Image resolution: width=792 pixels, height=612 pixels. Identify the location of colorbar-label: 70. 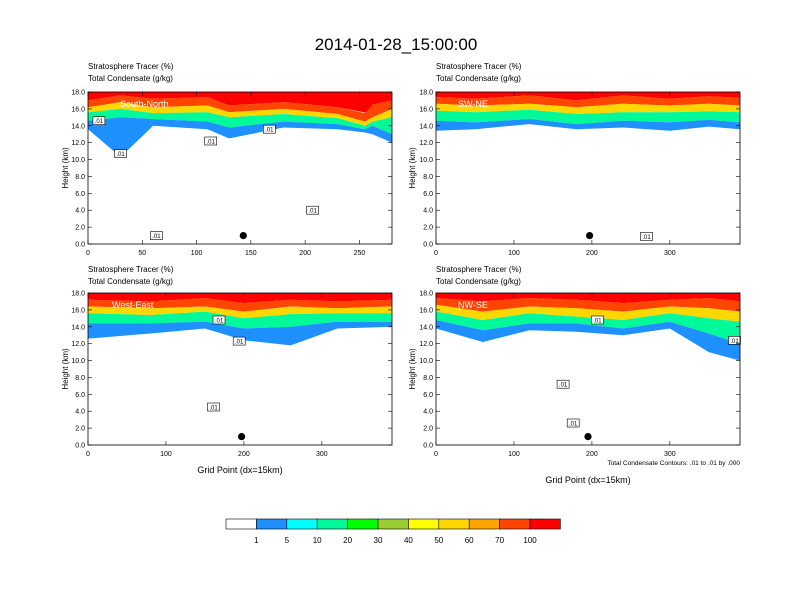
(499, 540).